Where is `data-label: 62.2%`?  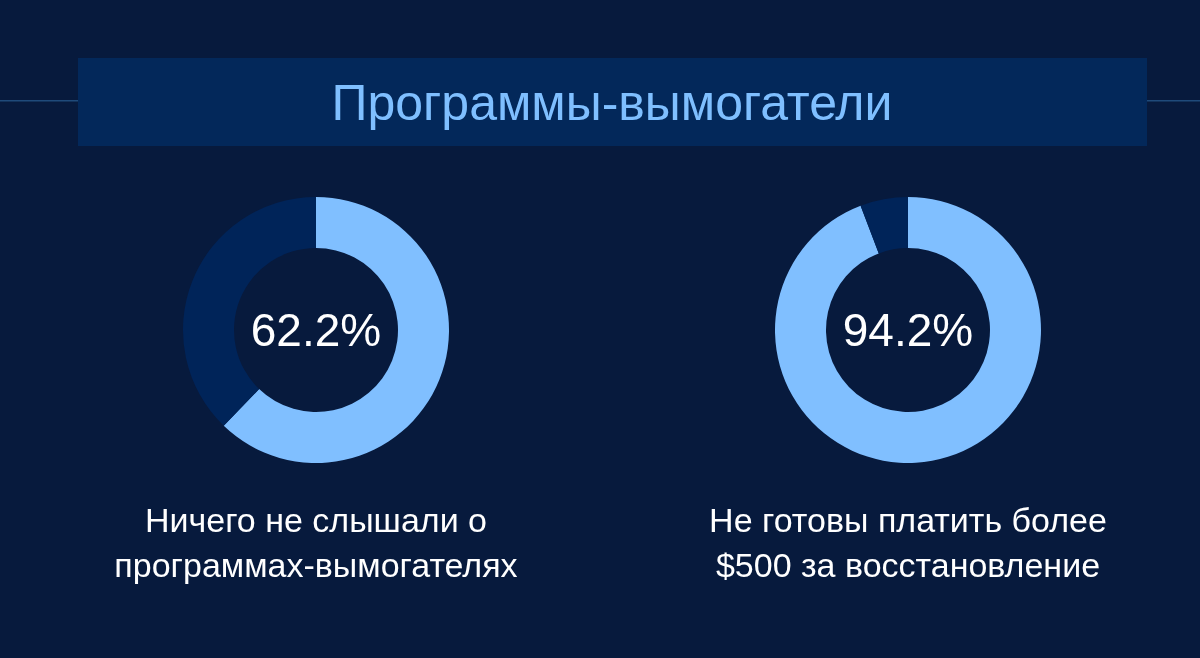
data-label: 62.2% is located at coordinates (316, 330).